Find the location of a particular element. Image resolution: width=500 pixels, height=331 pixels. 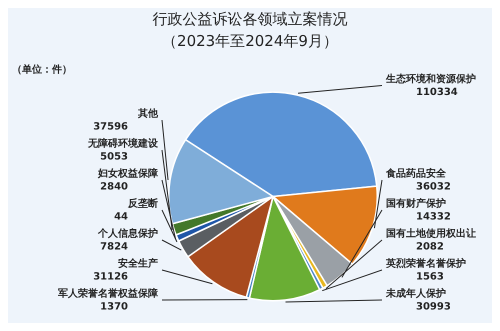

data-label: 110334 is located at coordinates (437, 92).